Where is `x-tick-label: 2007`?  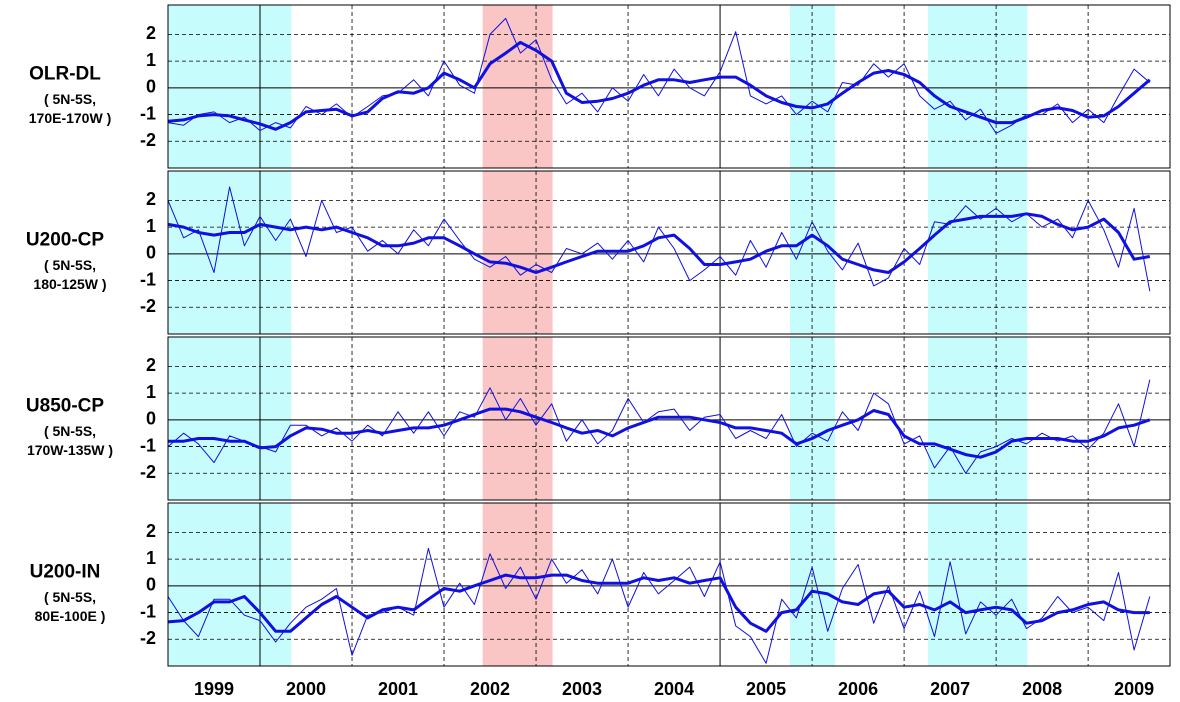
x-tick-label: 2007 is located at coordinates (950, 689).